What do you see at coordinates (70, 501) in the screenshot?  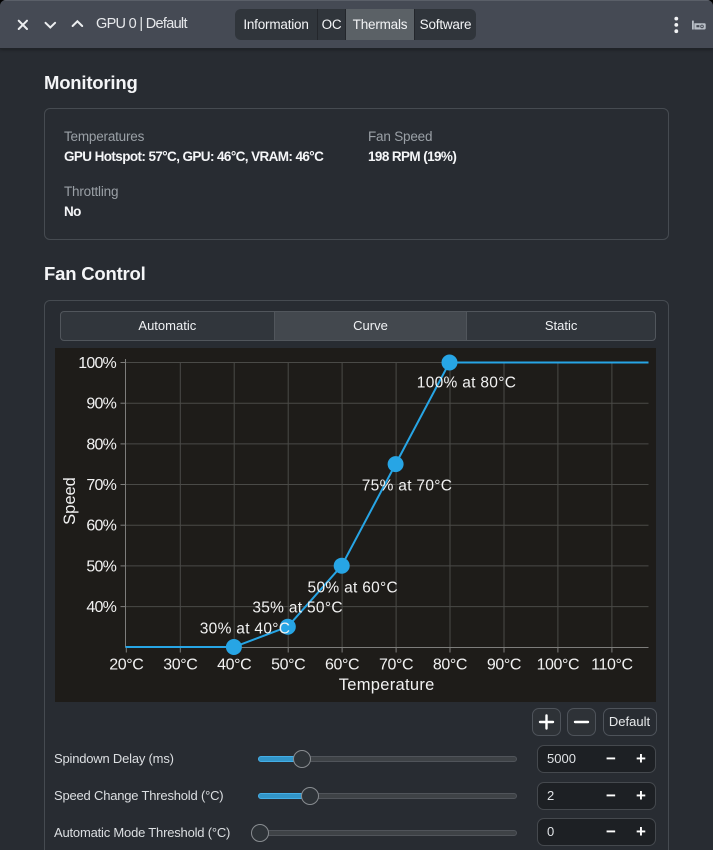 I see `svg-text: Speed` at bounding box center [70, 501].